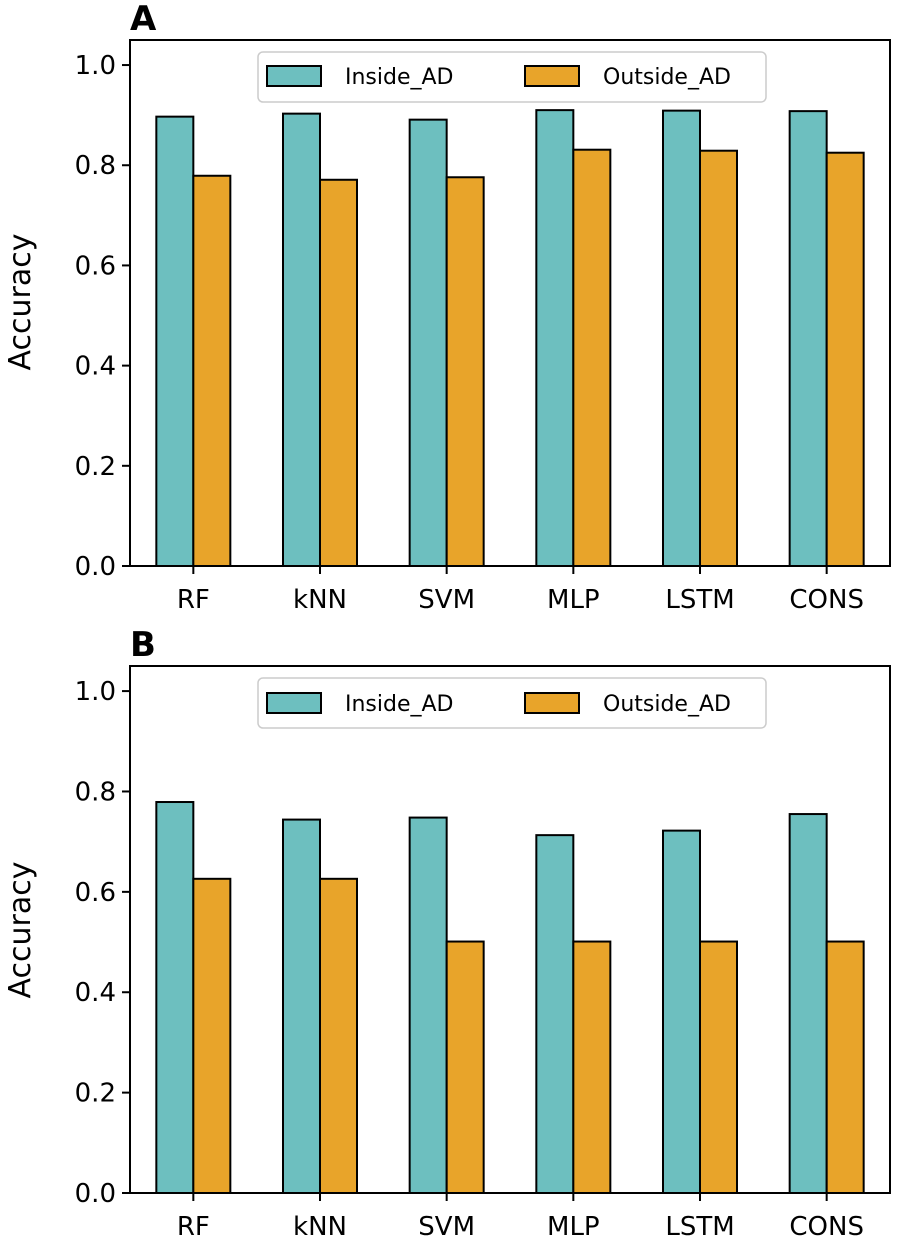 Image resolution: width=901 pixels, height=1243 pixels. What do you see at coordinates (143, 19) in the screenshot?
I see `panel-letter: A` at bounding box center [143, 19].